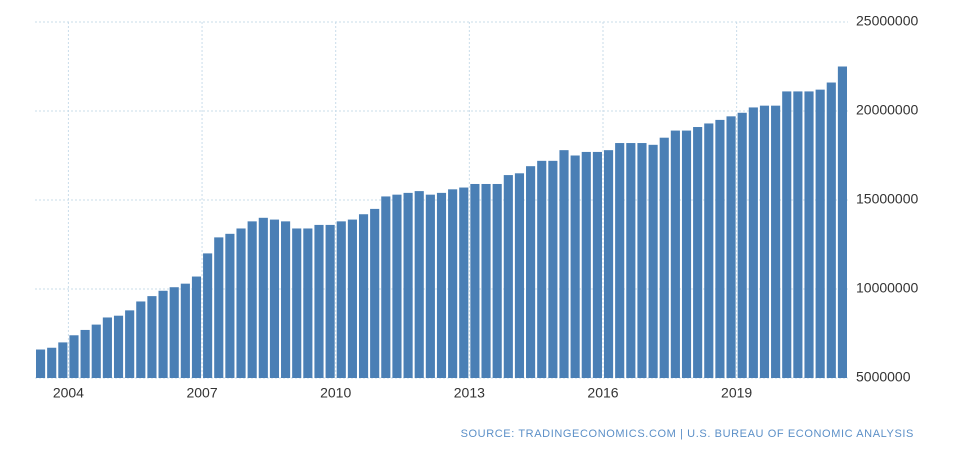 The image size is (975, 454). I want to click on y-tick-label: 20000000, so click(887, 110).